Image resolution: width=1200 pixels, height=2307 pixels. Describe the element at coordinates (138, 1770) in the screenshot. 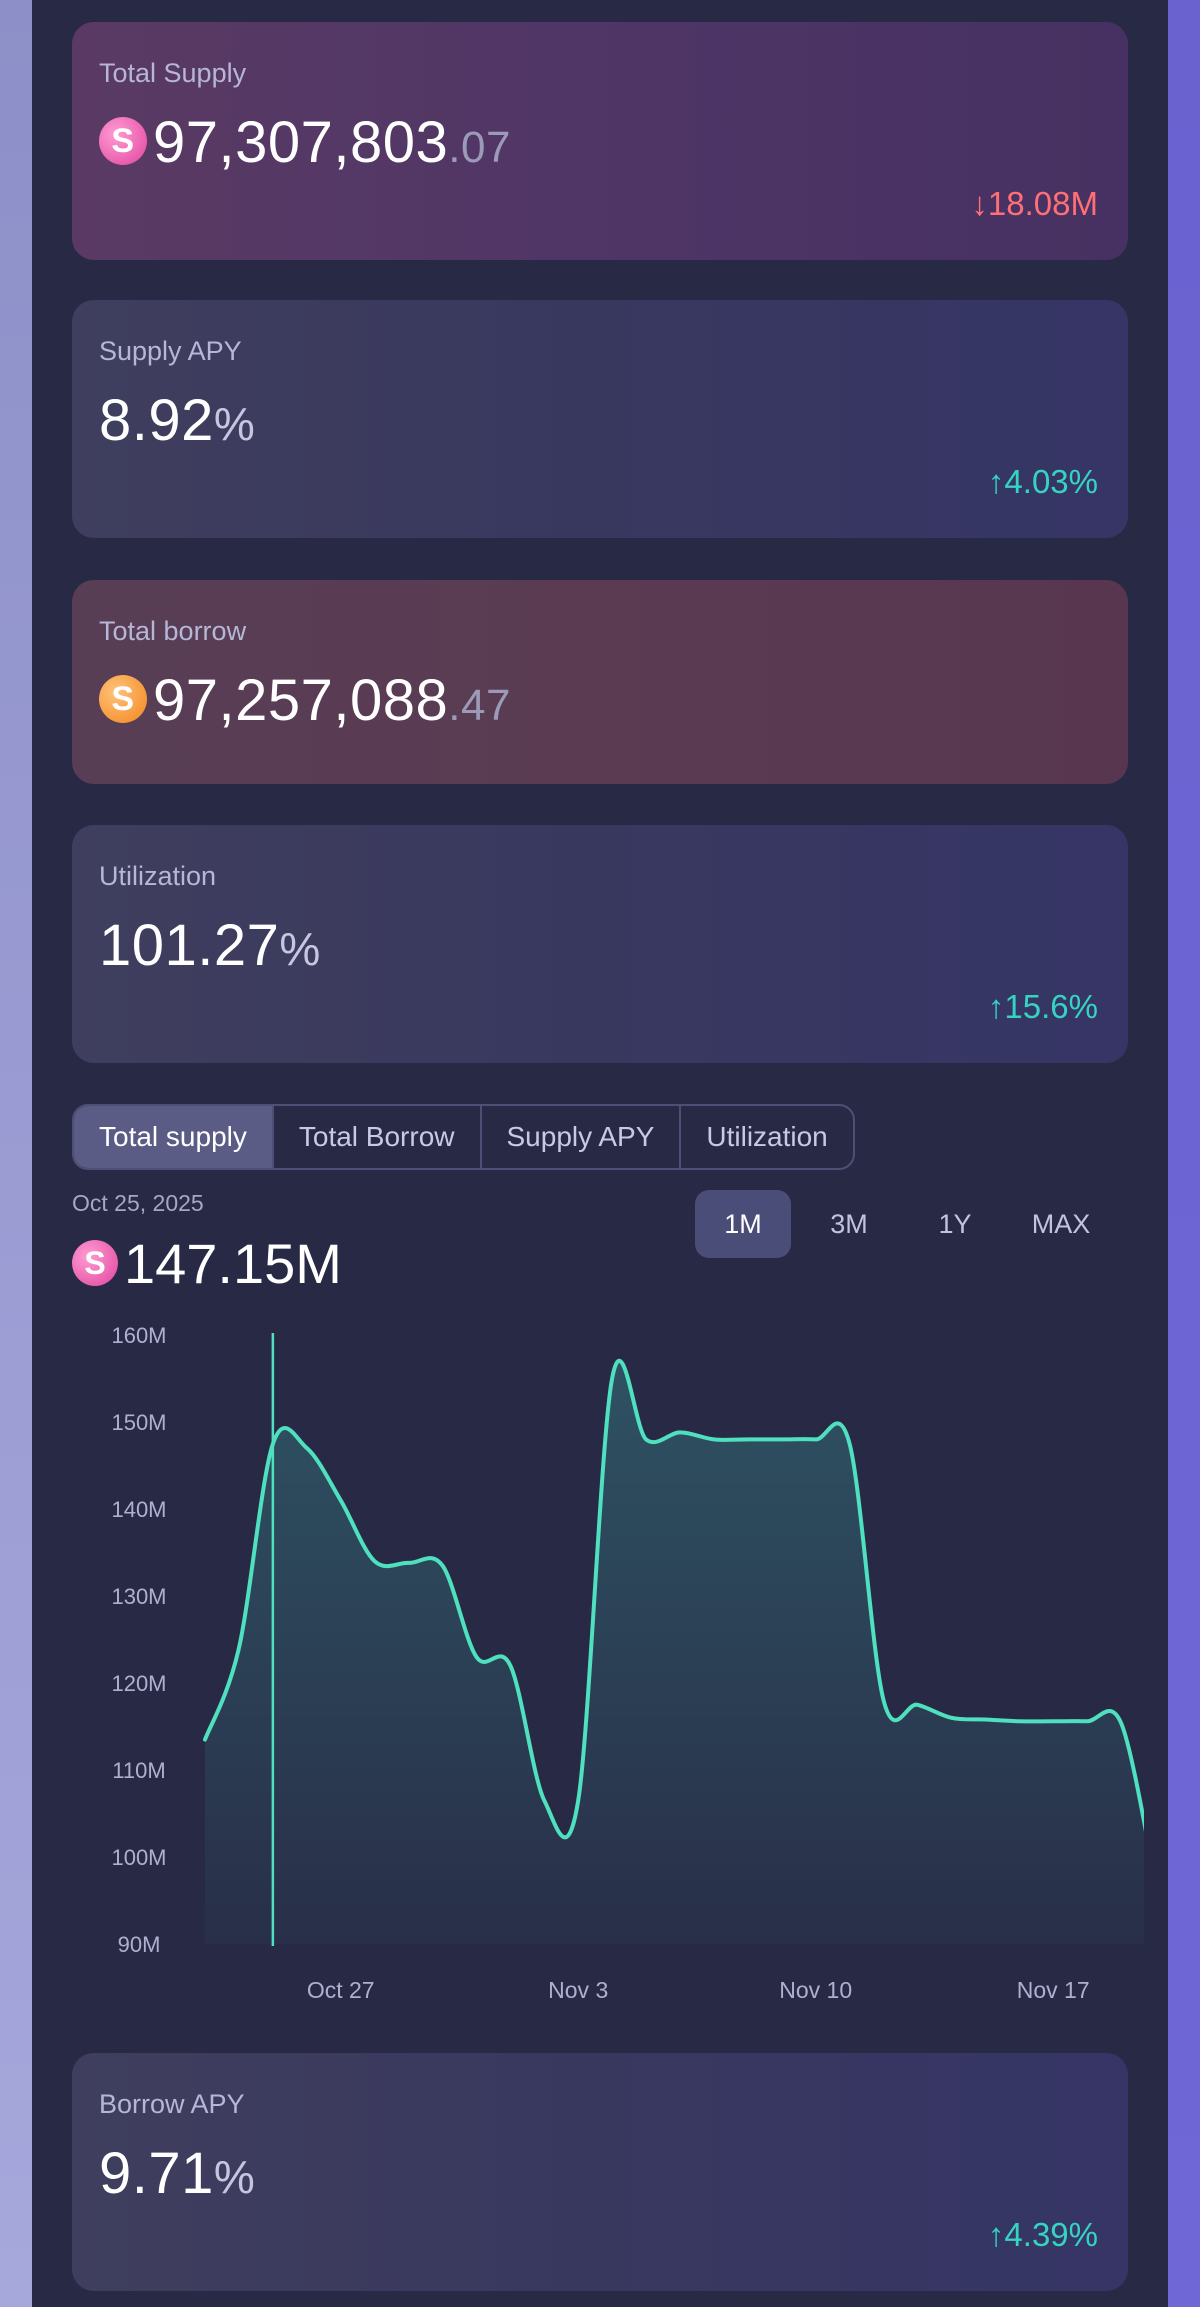

I see `y-tick-label: 110M` at that location.